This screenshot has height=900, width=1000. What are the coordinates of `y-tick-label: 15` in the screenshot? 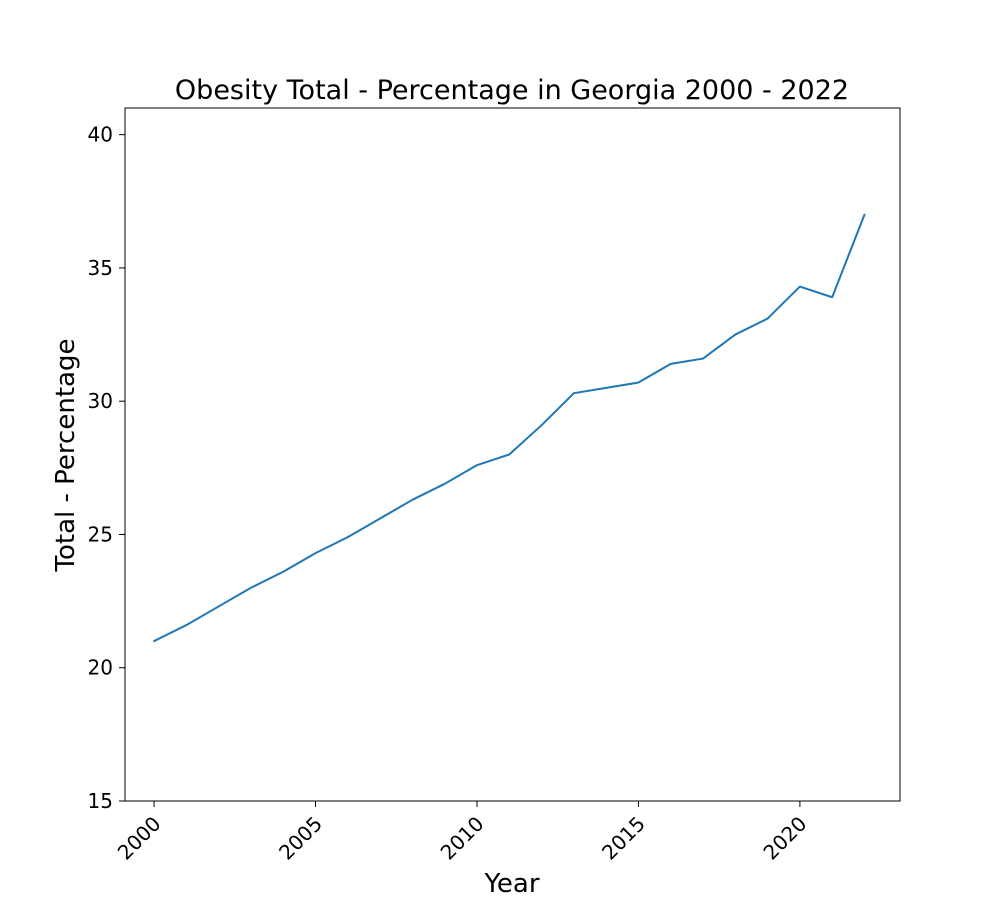 It's located at (100, 801).